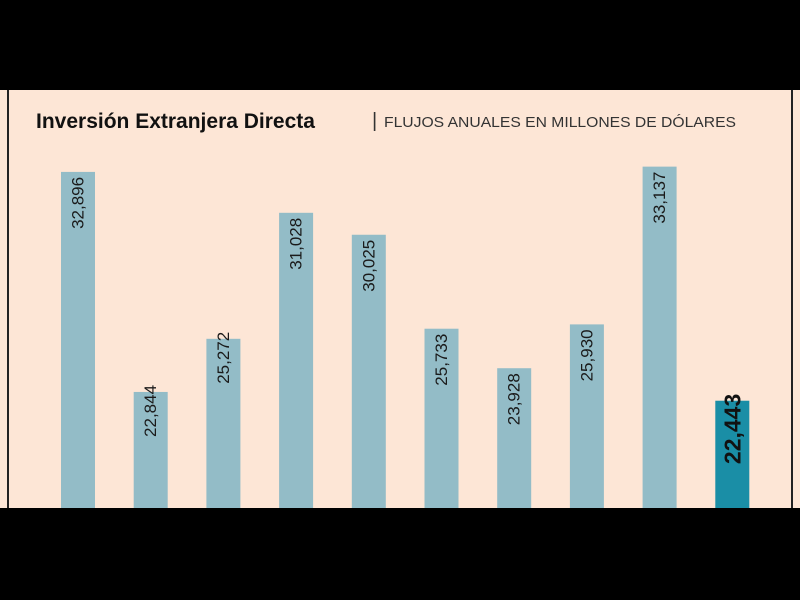 The width and height of the screenshot is (800, 600). Describe the element at coordinates (150, 411) in the screenshot. I see `bar-label-1: 22,844` at that location.